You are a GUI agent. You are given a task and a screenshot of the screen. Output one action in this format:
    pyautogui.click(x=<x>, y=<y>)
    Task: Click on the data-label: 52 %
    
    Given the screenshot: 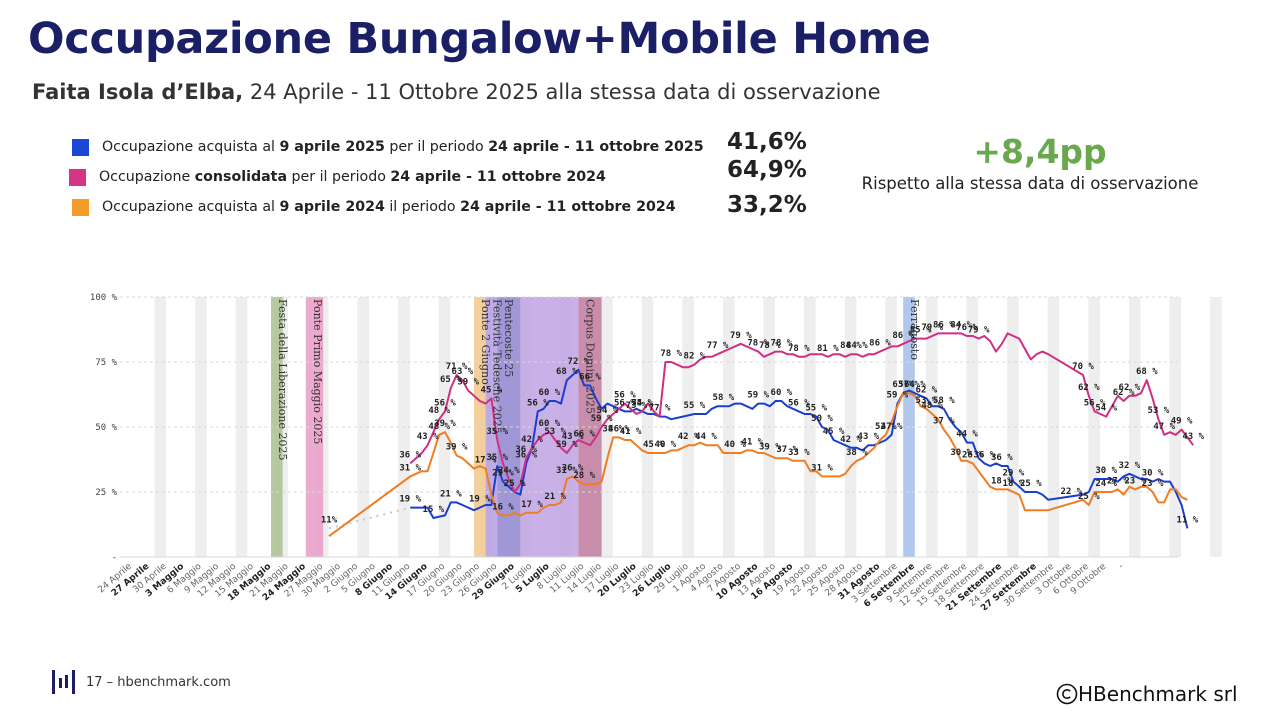 What is the action you would take?
    pyautogui.click(x=886, y=427)
    